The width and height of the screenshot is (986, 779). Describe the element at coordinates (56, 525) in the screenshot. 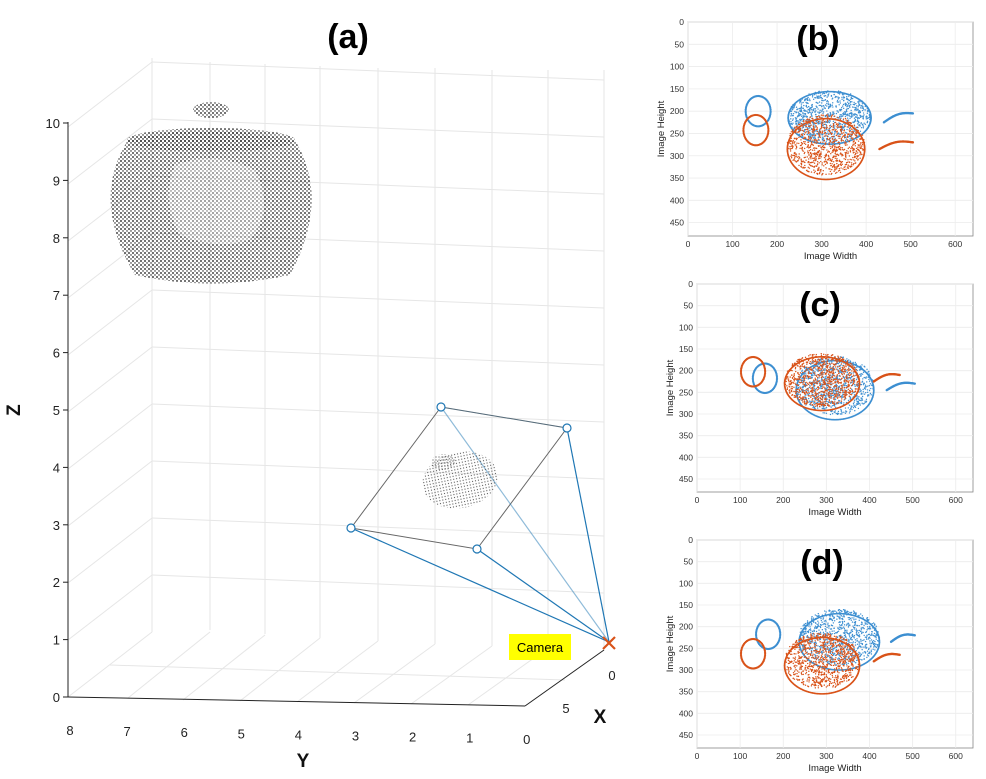

I see `z-tick-label: 3` at that location.